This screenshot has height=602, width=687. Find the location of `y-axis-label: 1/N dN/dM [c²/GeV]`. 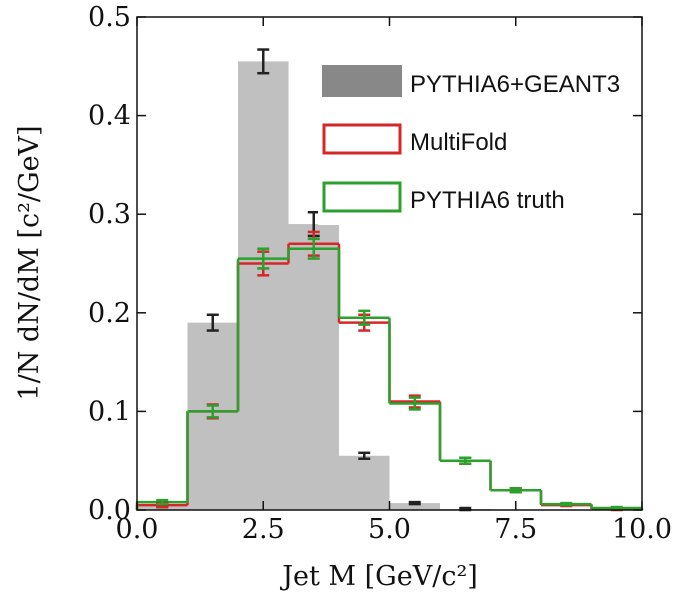

y-axis-label: 1/N dN/dM [c²/GeV] is located at coordinates (29, 262).